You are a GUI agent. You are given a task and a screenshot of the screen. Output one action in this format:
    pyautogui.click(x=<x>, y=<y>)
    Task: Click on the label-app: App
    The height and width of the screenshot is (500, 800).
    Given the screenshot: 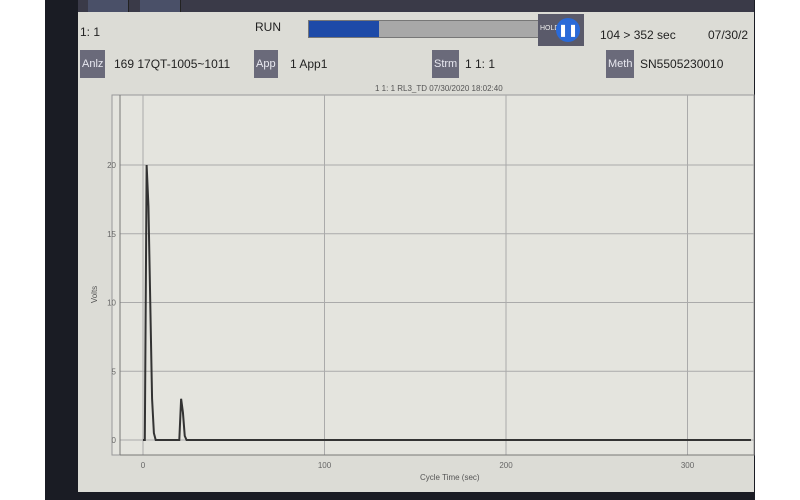 What is the action you would take?
    pyautogui.click(x=266, y=64)
    